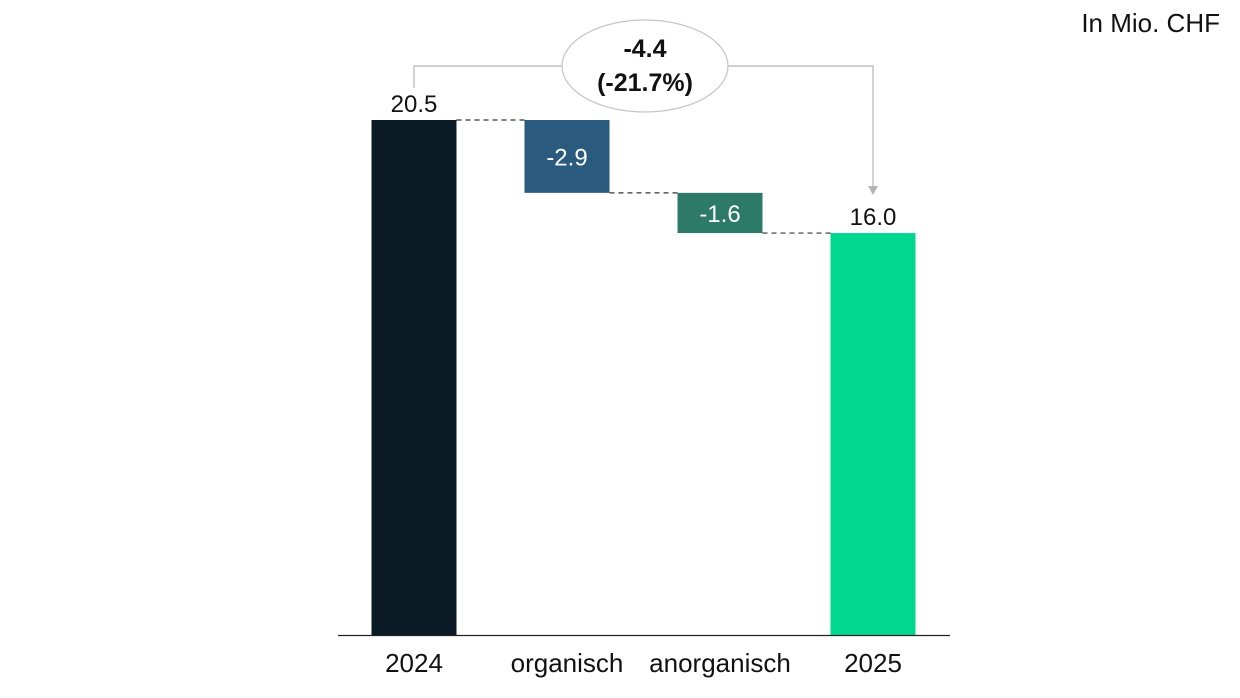 This screenshot has height=698, width=1240. What do you see at coordinates (487, 76) in the screenshot?
I see `change-bracket-left` at bounding box center [487, 76].